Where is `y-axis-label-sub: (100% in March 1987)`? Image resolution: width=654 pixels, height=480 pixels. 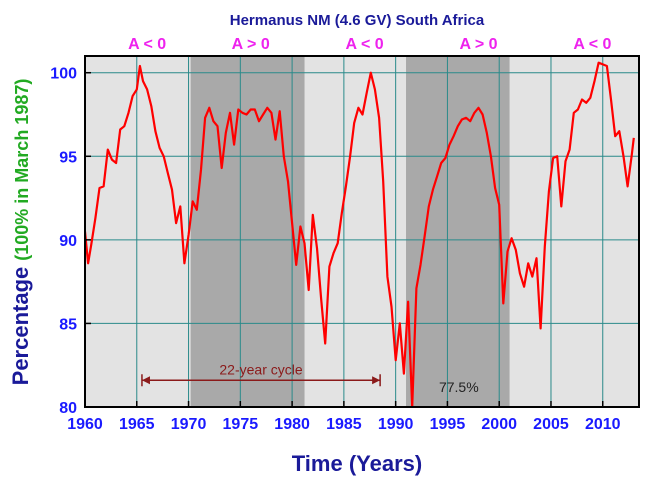 y-axis-label-sub: (100% in March 1987) is located at coordinates (22, 170).